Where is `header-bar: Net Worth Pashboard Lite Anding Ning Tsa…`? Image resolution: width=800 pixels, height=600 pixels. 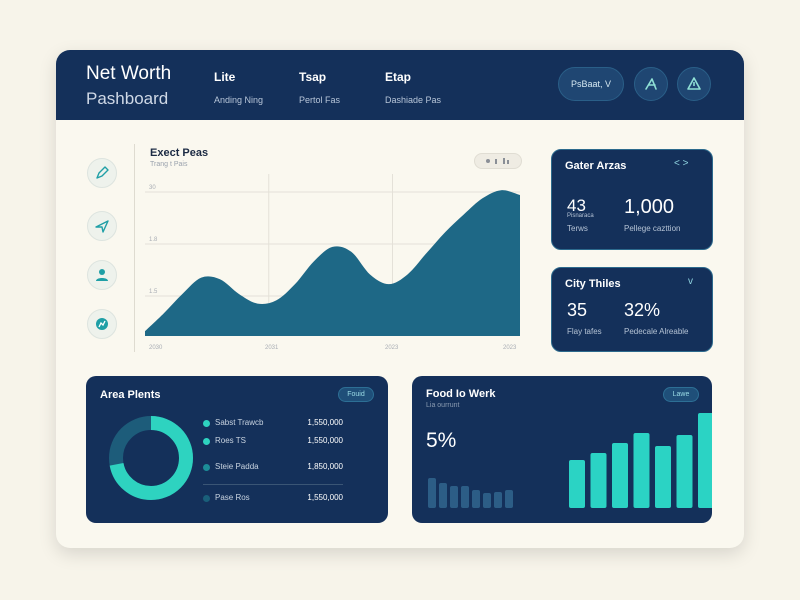 header-bar: Net Worth Pashboard Lite Anding Ning Tsa… is located at coordinates (400, 85).